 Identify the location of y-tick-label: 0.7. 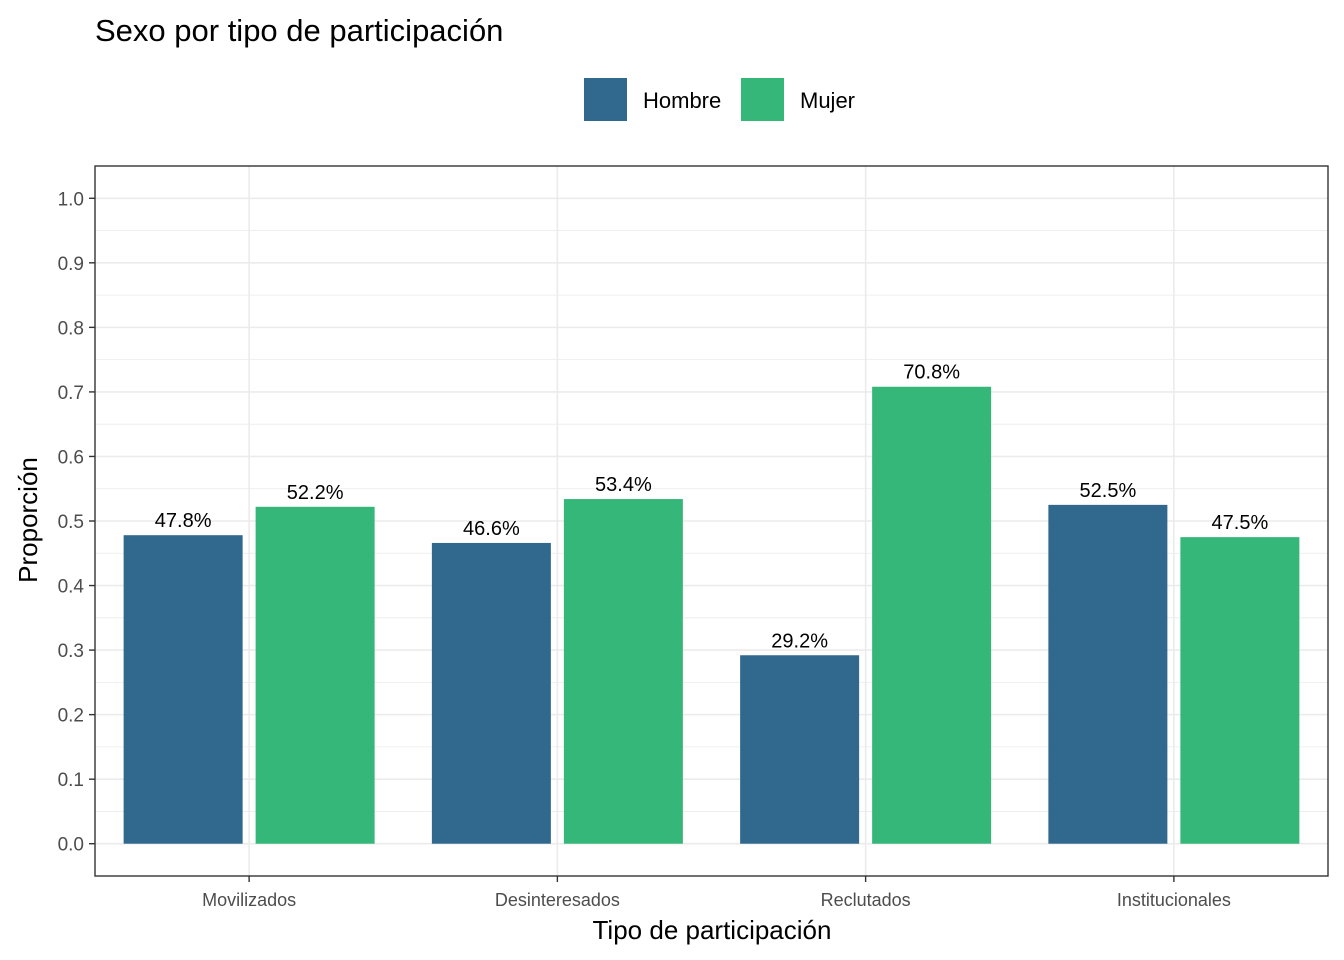
(71, 393).